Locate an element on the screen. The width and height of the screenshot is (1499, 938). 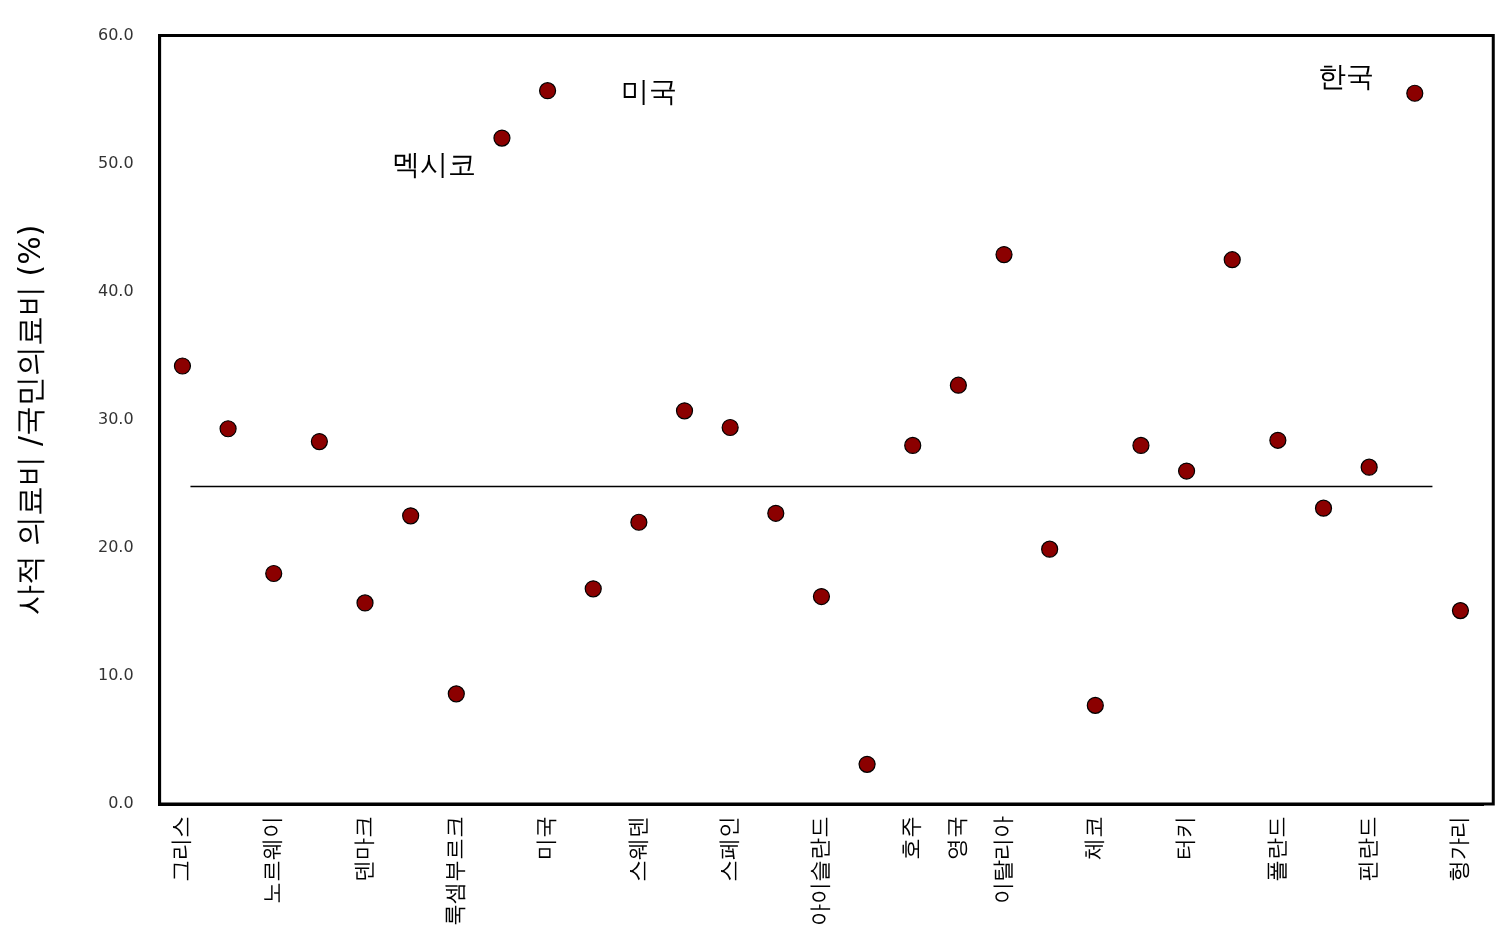
x-tick-label: 스페인 is located at coordinates (728, 849).